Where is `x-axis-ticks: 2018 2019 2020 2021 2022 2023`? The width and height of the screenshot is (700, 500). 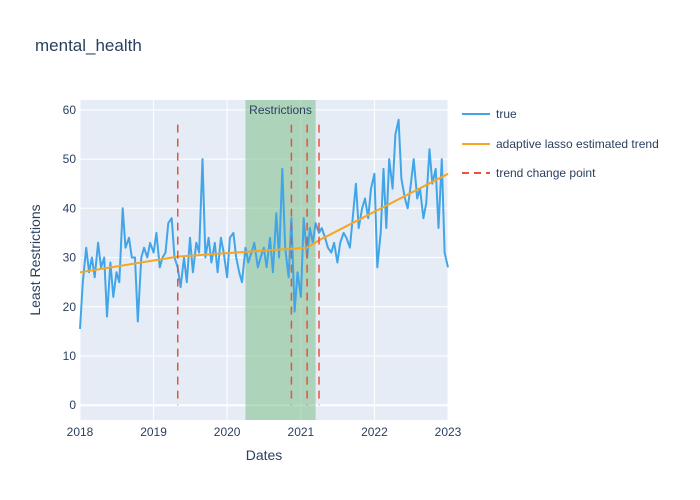
x-axis-ticks: 2018 2019 2020 2021 2022 2023 is located at coordinates (264, 432).